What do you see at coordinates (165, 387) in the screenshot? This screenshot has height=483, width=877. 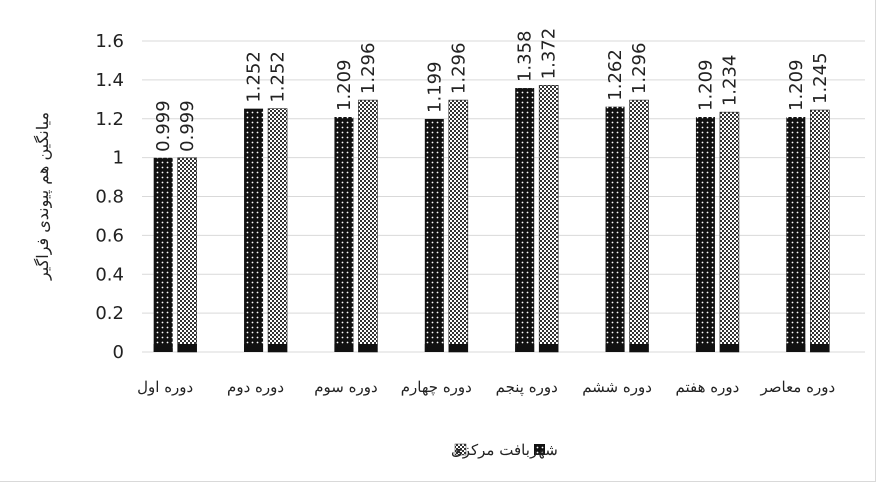 I see `x-category-label: دوره اول` at bounding box center [165, 387].